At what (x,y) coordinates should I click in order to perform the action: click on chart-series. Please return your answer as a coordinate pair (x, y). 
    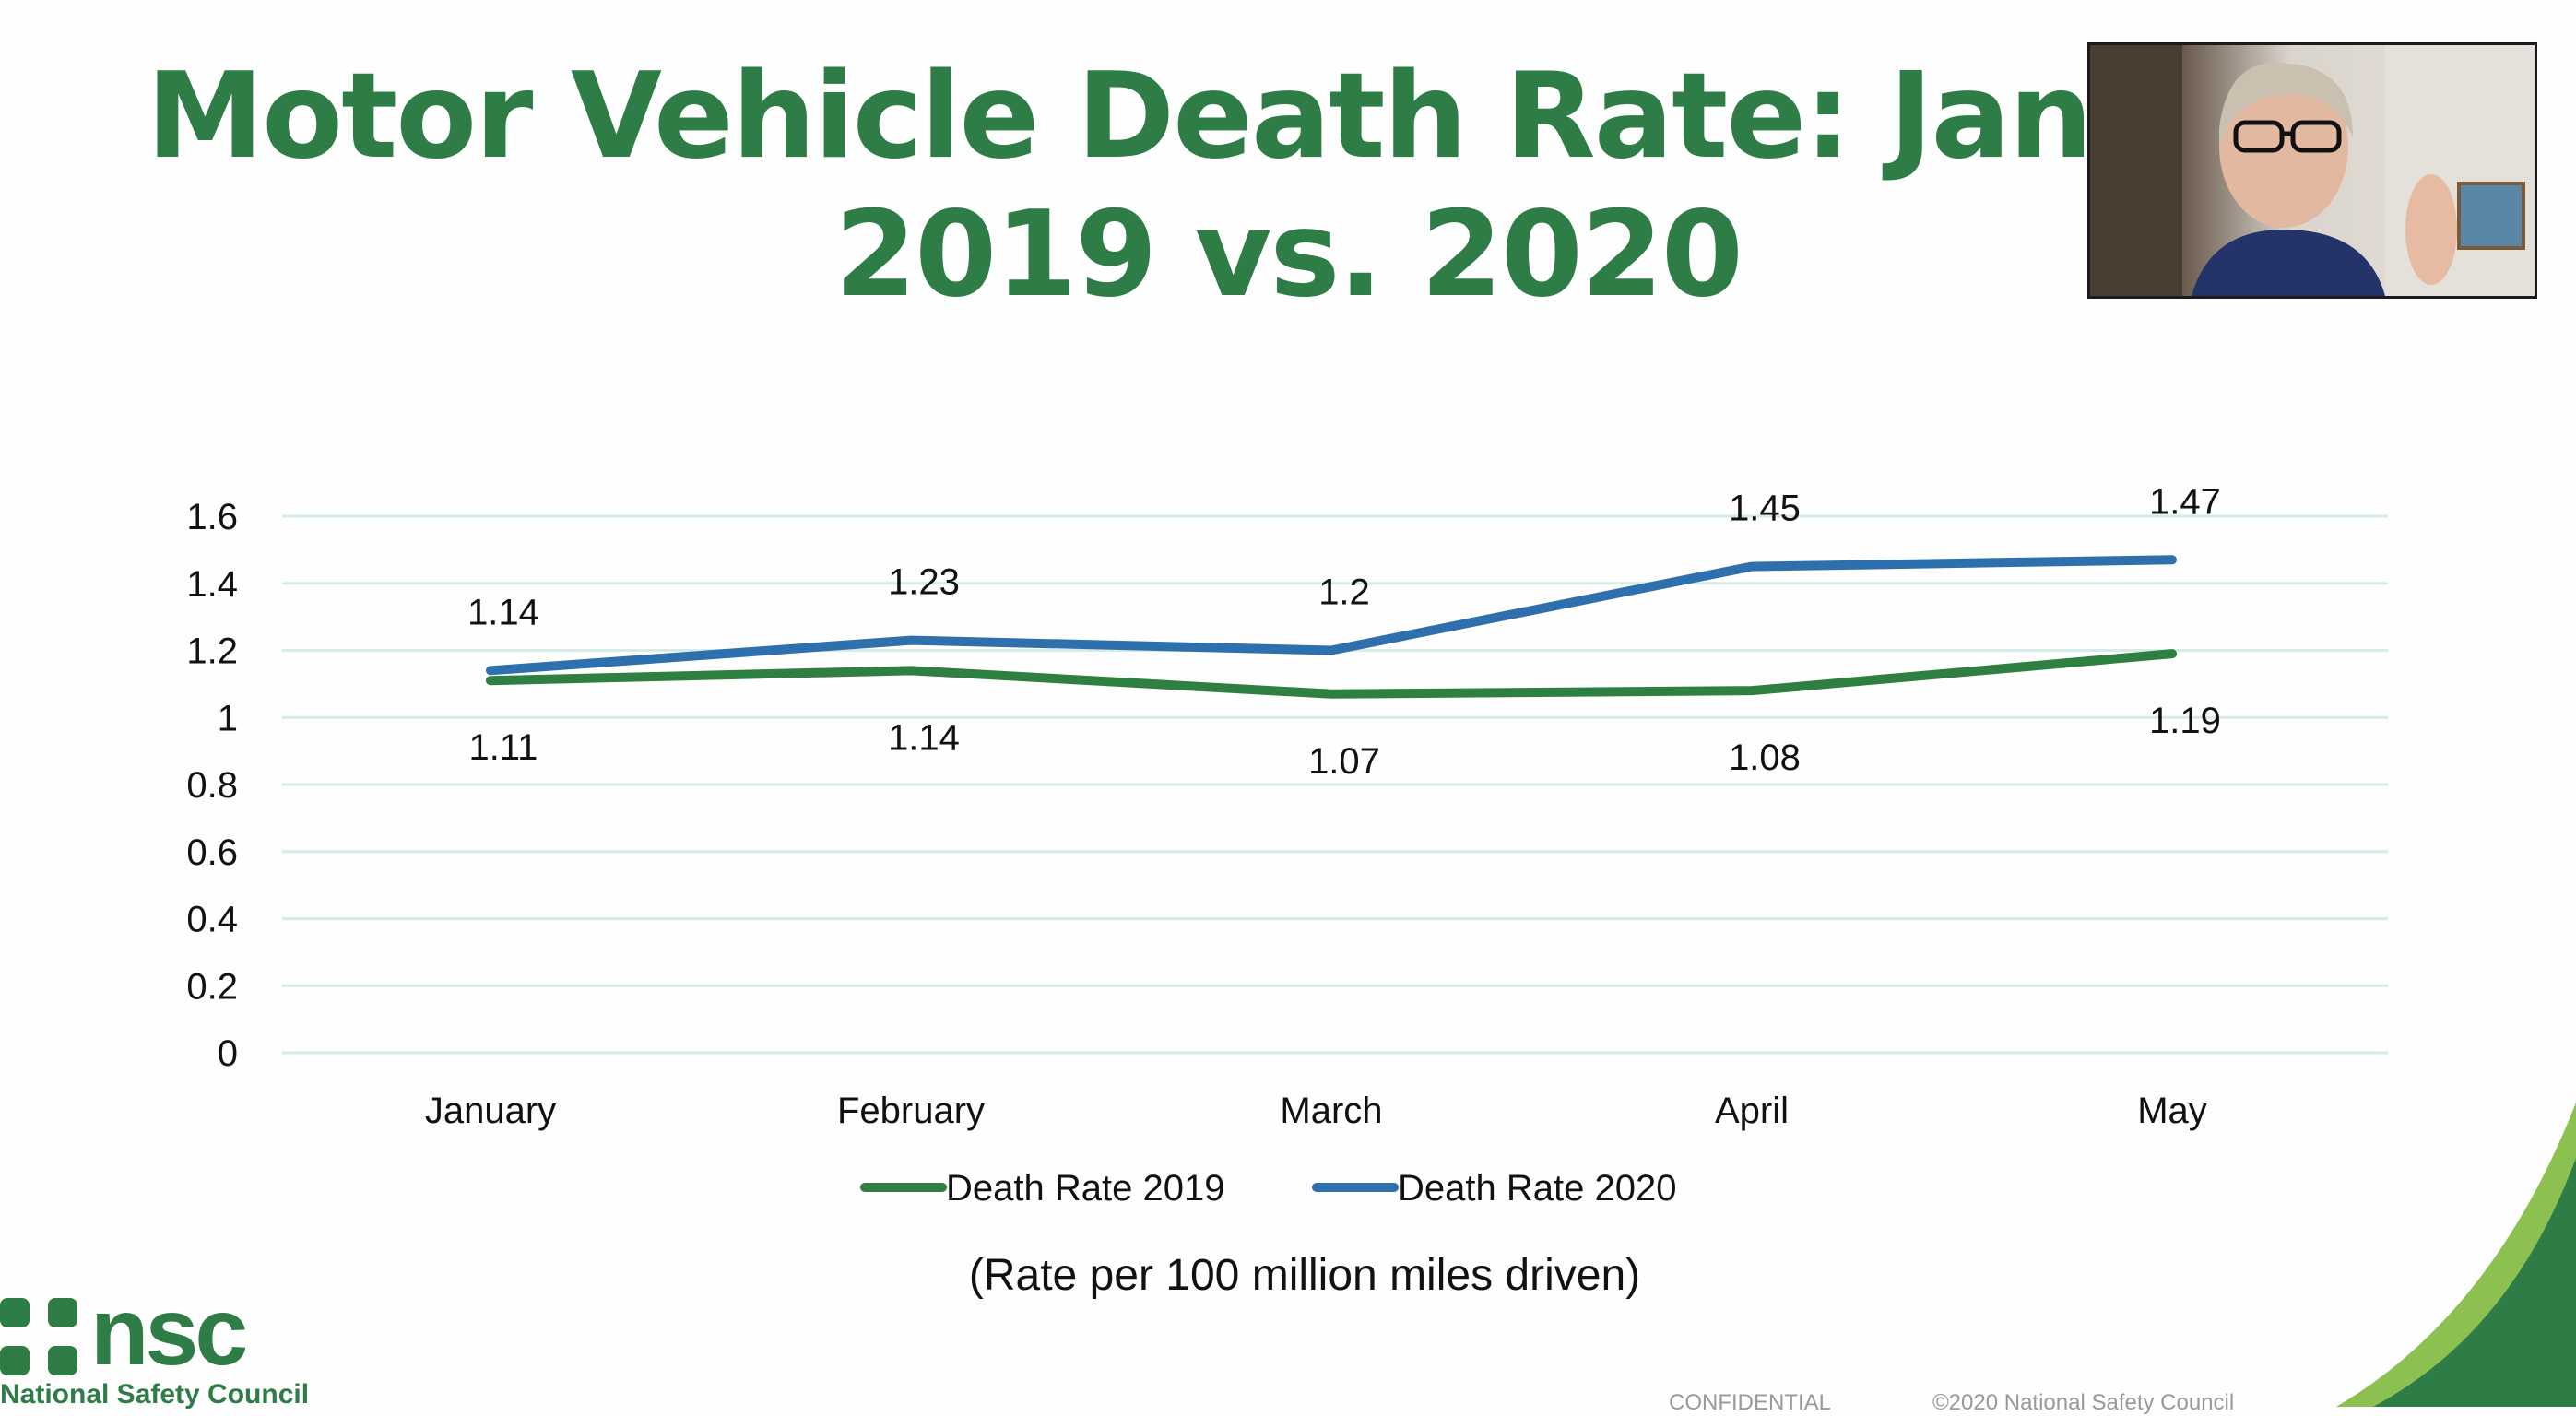
    Looking at the image, I should click on (1331, 627).